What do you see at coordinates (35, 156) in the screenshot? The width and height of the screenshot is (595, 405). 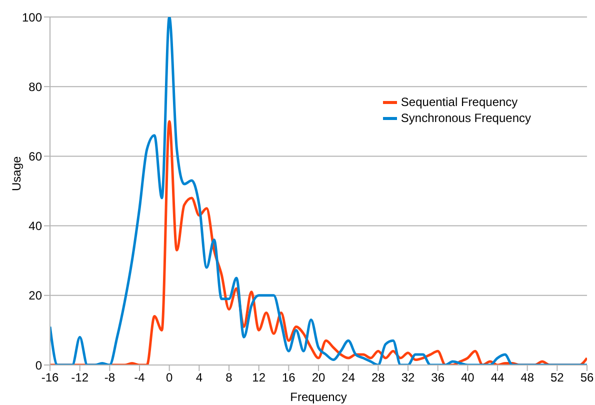 I see `y-tick-label: 60` at bounding box center [35, 156].